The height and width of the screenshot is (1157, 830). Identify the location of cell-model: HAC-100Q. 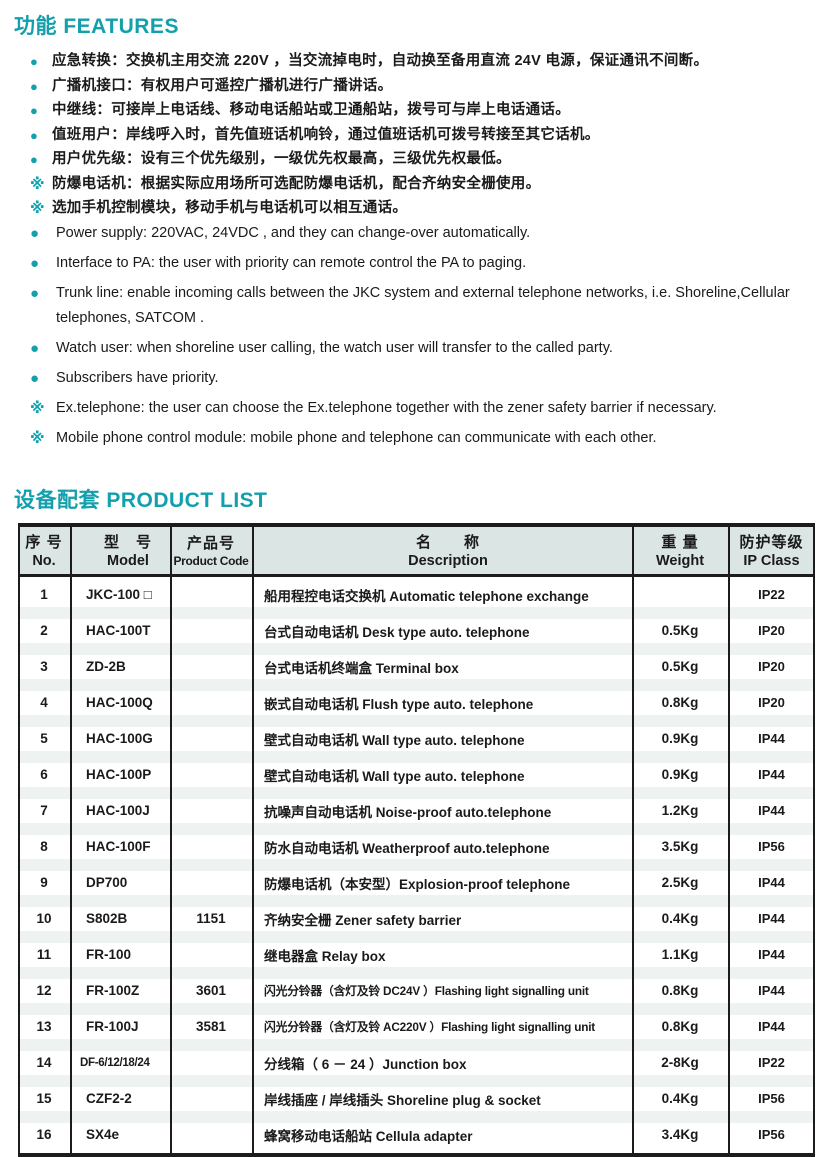
(119, 702).